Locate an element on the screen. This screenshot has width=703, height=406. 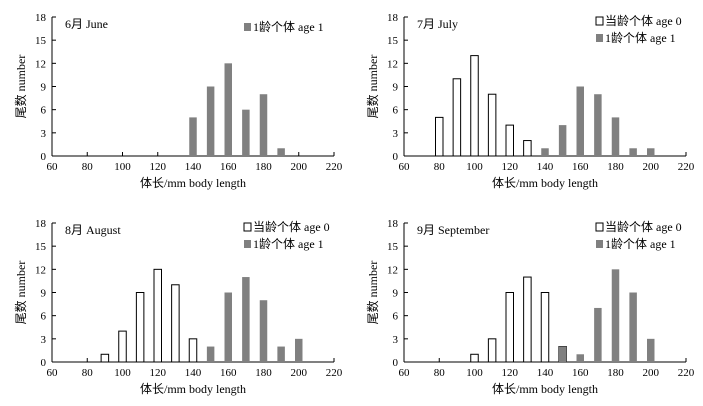
panel-title: 6月 June is located at coordinates (86, 24).